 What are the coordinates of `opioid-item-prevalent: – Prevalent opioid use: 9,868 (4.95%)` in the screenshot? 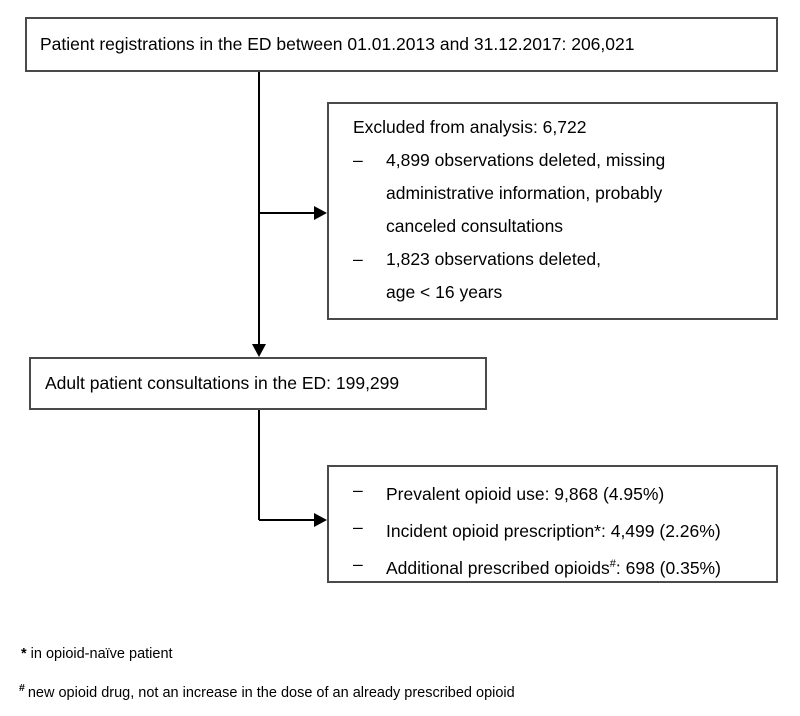 It's located at (560, 492).